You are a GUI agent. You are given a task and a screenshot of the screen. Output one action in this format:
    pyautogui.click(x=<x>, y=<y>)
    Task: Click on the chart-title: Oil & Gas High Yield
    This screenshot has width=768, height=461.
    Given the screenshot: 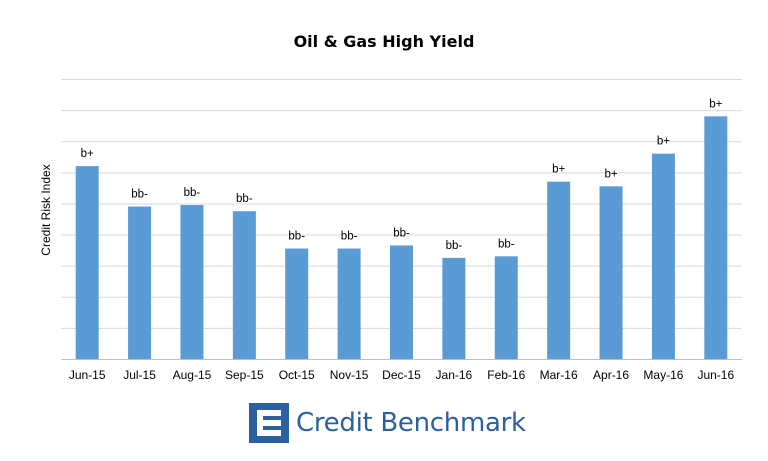 What is the action you would take?
    pyautogui.click(x=384, y=41)
    